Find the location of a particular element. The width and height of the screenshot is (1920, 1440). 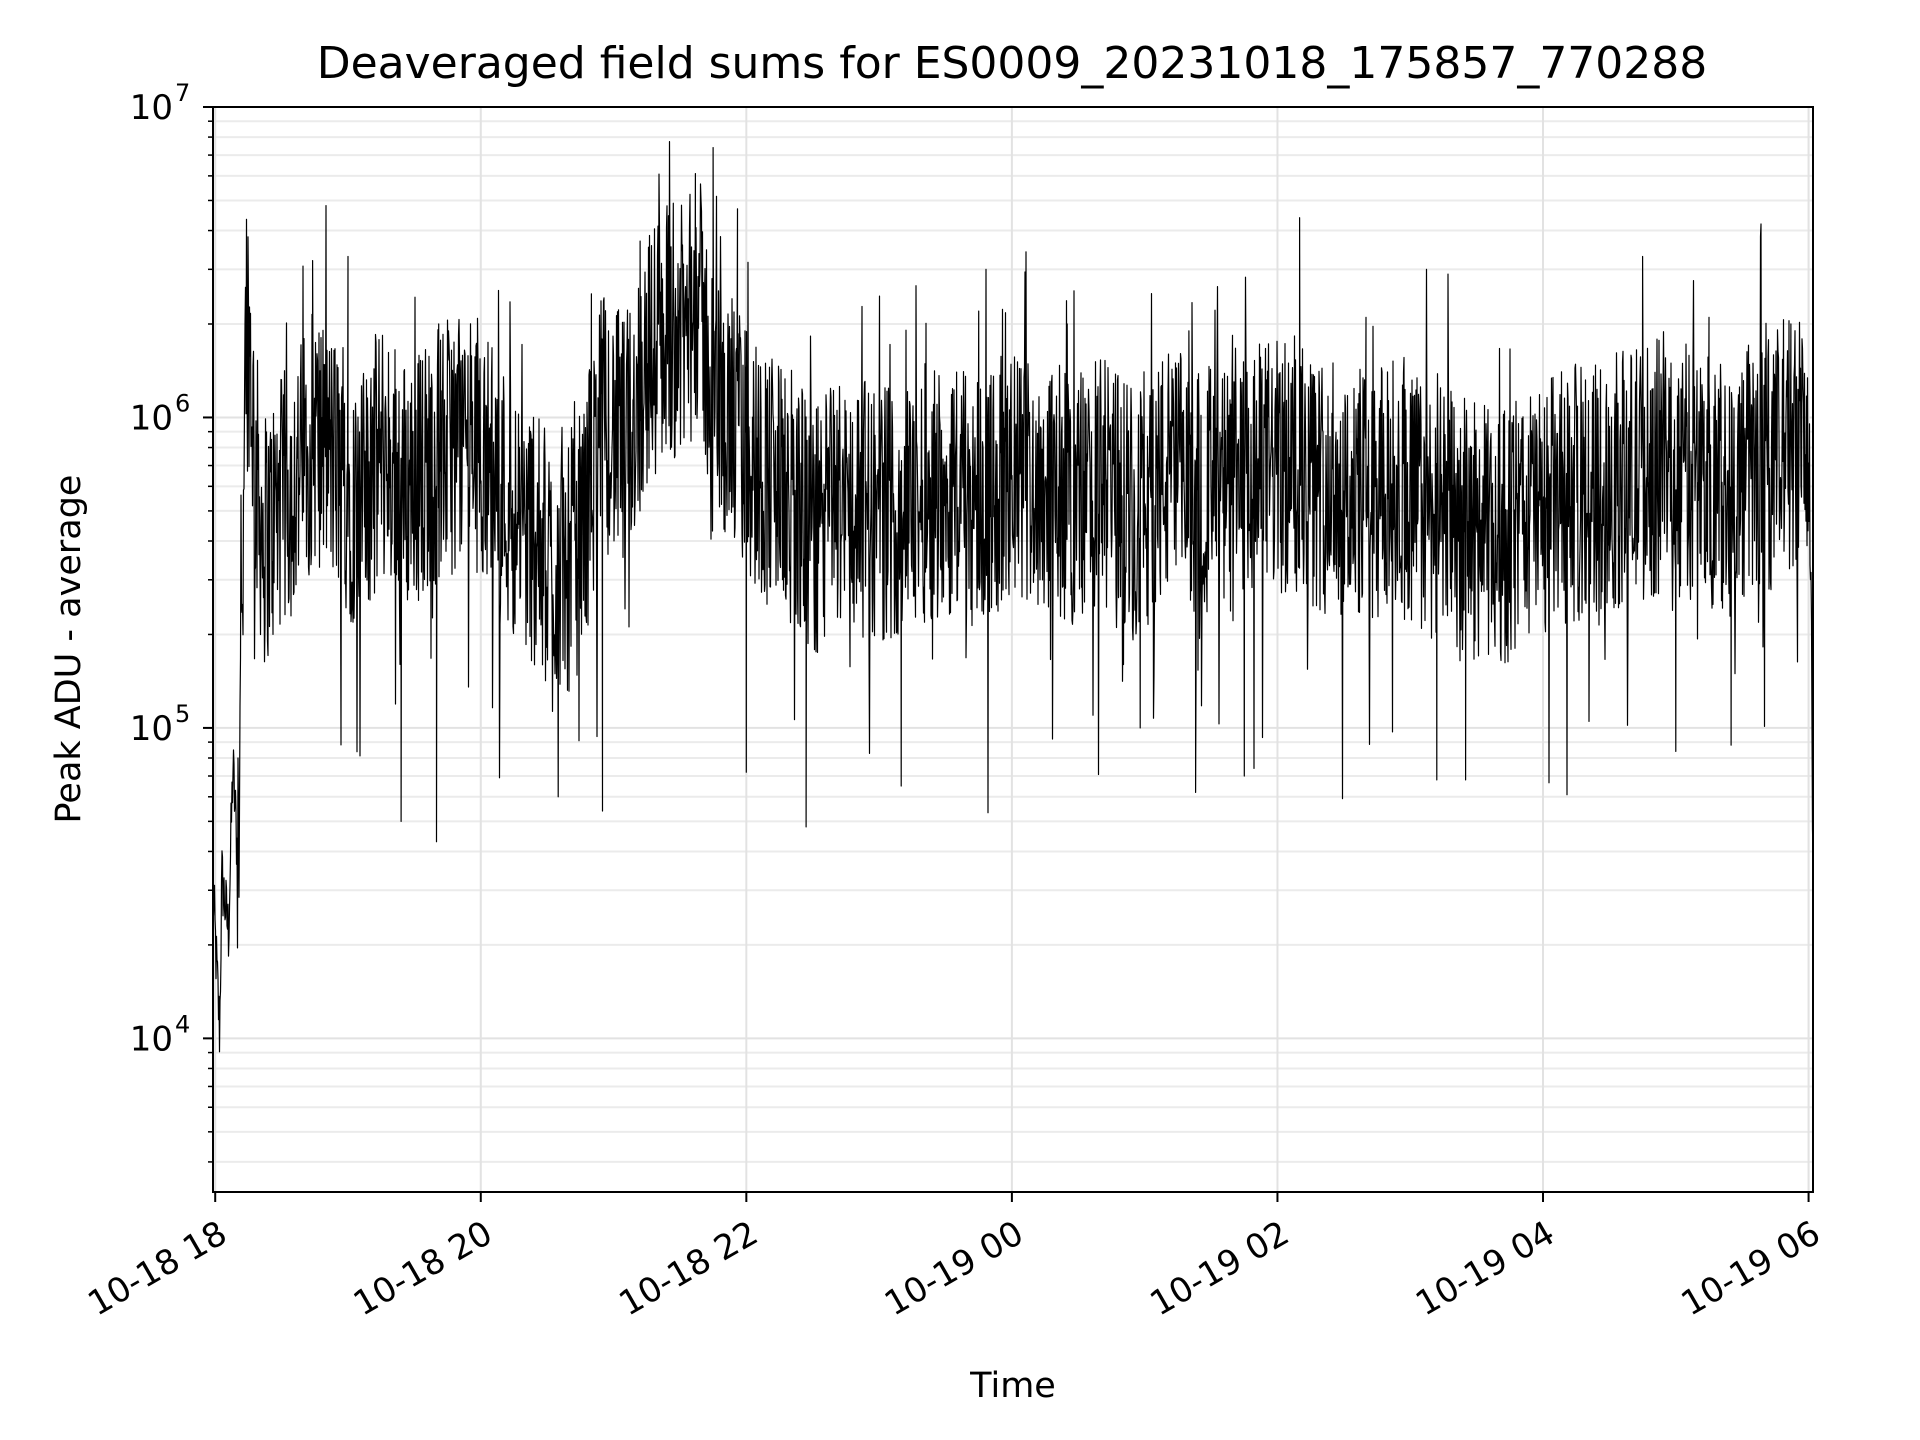

x-axis-label: Time is located at coordinates (1012, 1386).